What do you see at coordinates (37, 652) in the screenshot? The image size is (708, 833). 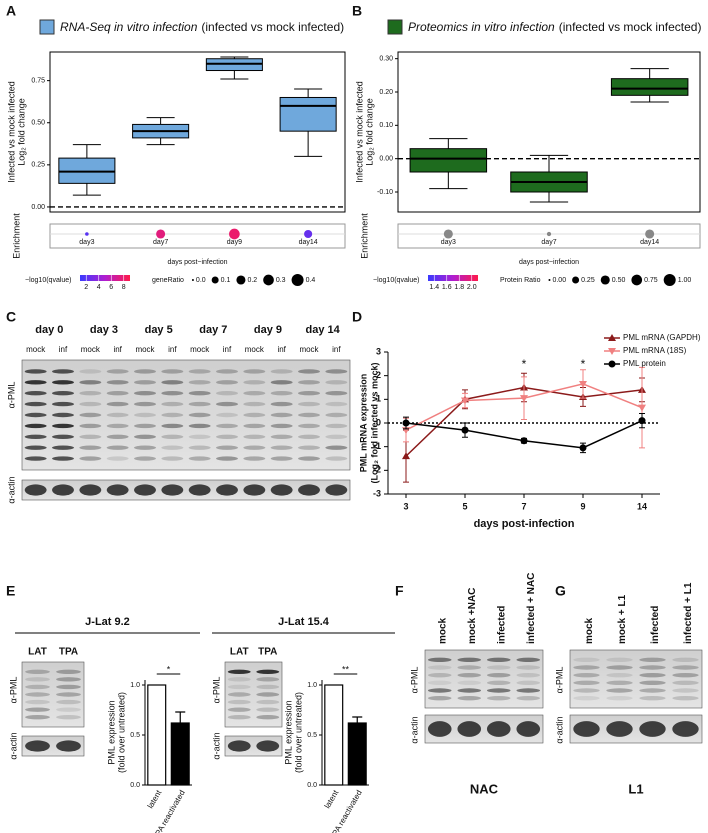 I see `lane-label: LAT` at bounding box center [37, 652].